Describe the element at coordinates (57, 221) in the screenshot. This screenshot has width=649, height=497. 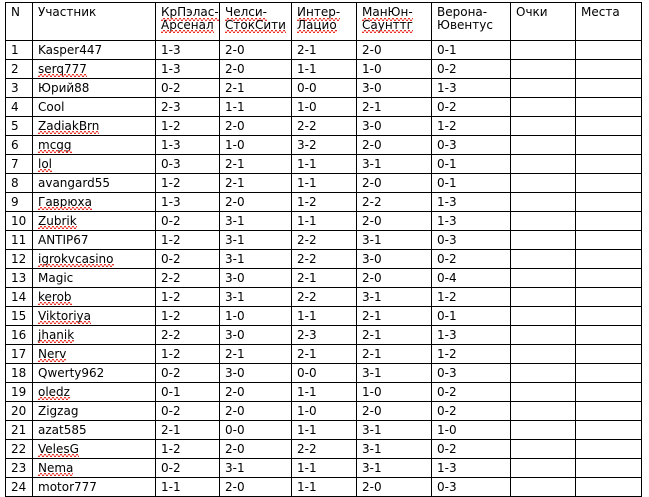
I see `spellcheck-underline: Zubrik` at that location.